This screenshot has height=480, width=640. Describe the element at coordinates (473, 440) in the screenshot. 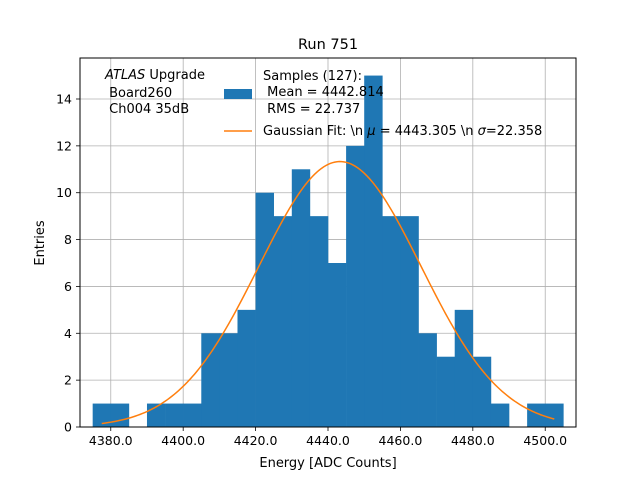

I see `x-tick-label: 4480.0` at that location.